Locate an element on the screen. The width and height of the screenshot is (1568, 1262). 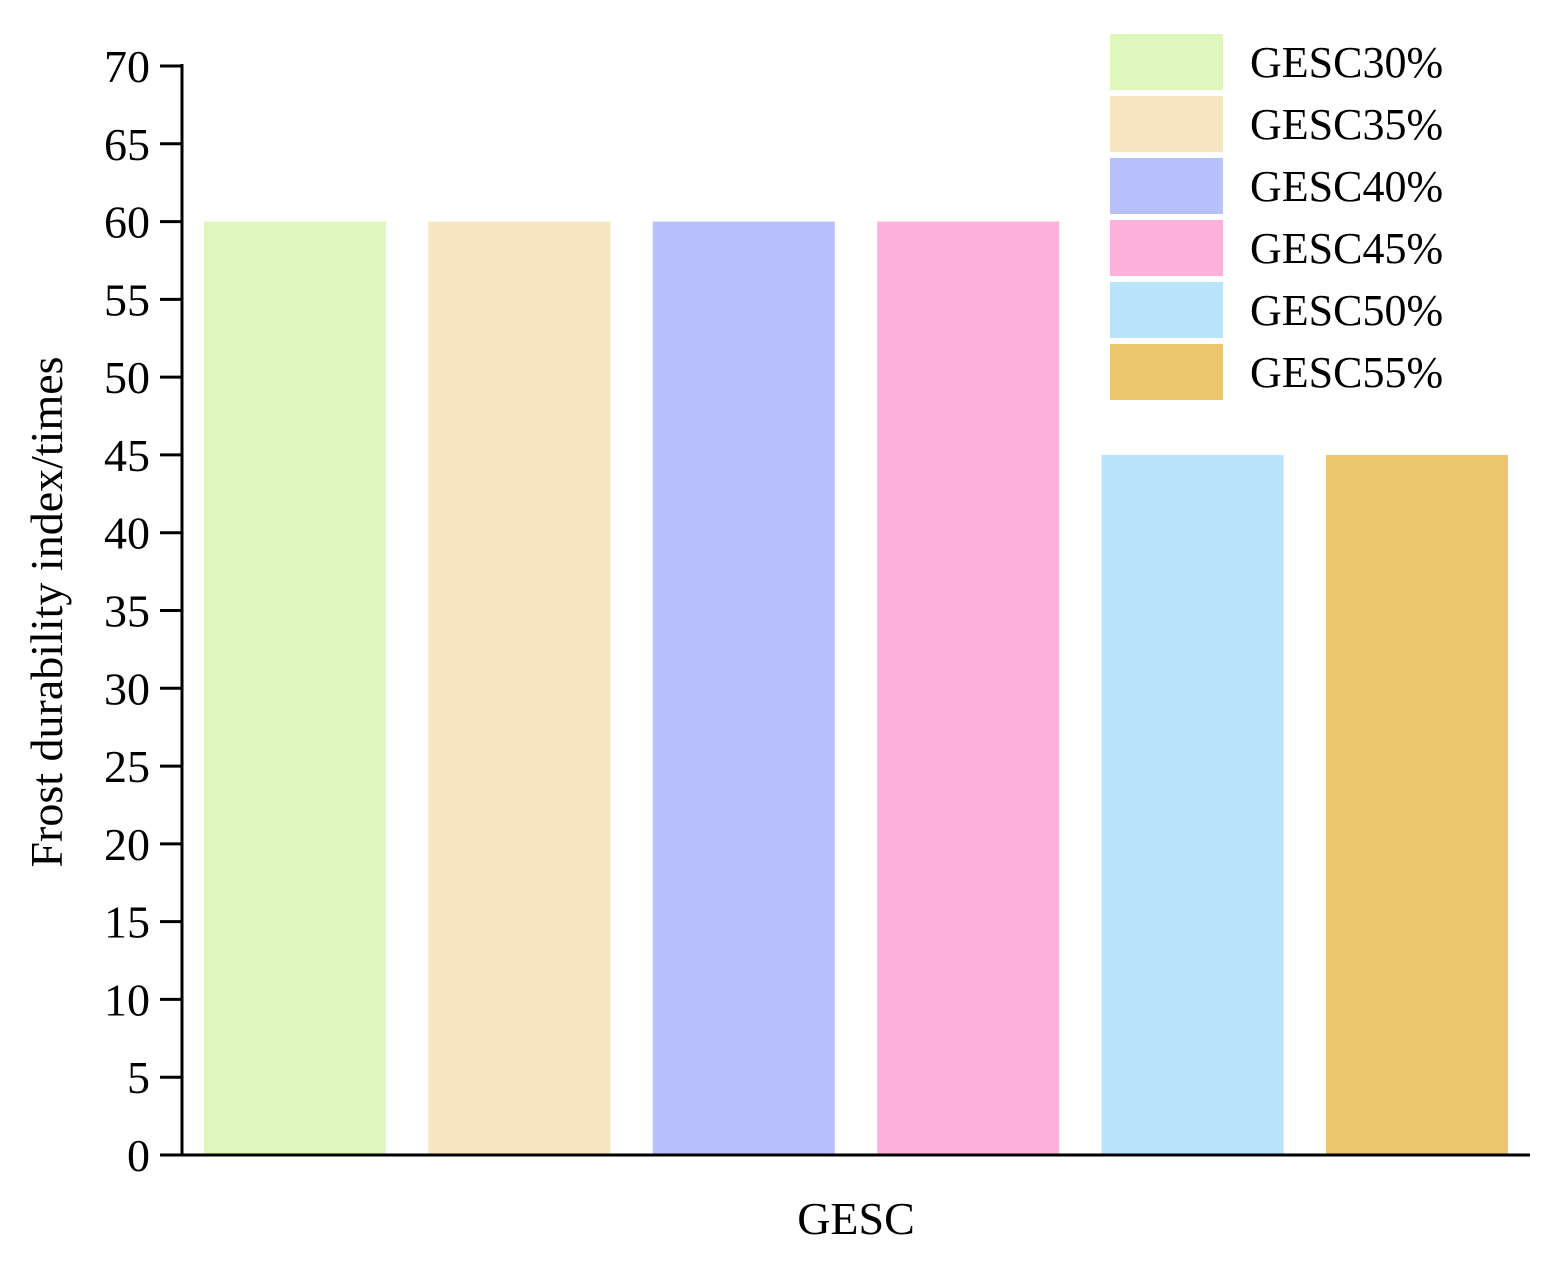
y-tick-label: 15 is located at coordinates (127, 922).